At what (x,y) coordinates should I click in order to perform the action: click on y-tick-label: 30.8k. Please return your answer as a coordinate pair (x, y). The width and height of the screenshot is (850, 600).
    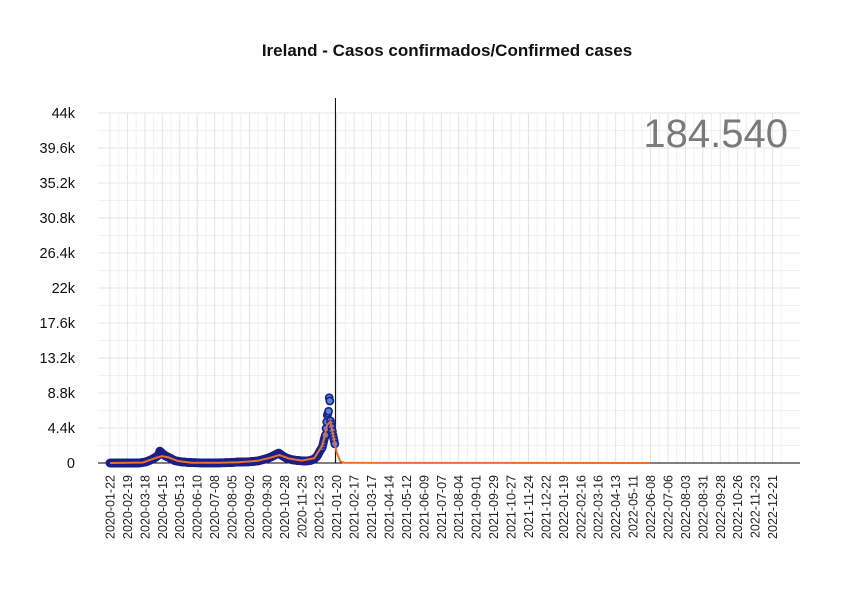
    Looking at the image, I should click on (58, 219).